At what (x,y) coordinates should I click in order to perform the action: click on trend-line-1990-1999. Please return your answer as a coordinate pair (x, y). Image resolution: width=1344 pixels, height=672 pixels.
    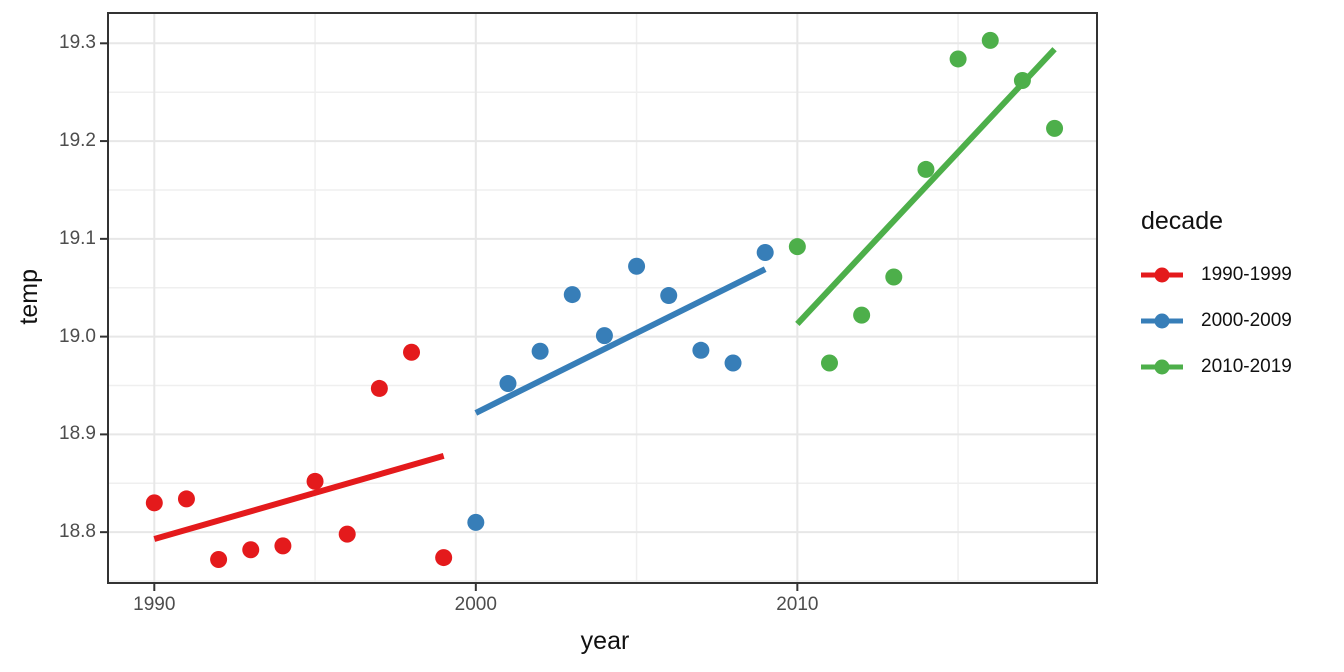
    Looking at the image, I should click on (299, 497).